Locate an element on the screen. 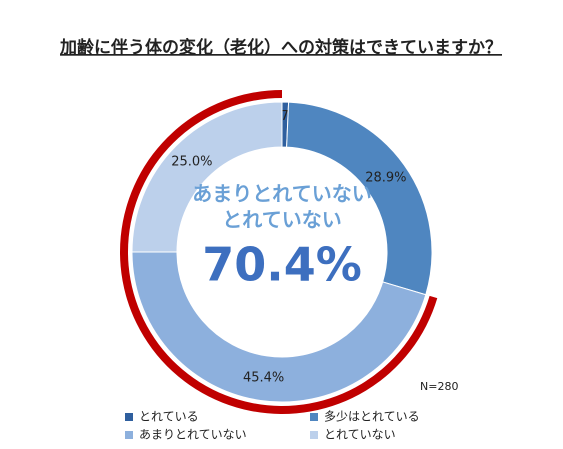  center-text: とれていない is located at coordinates (281, 220).